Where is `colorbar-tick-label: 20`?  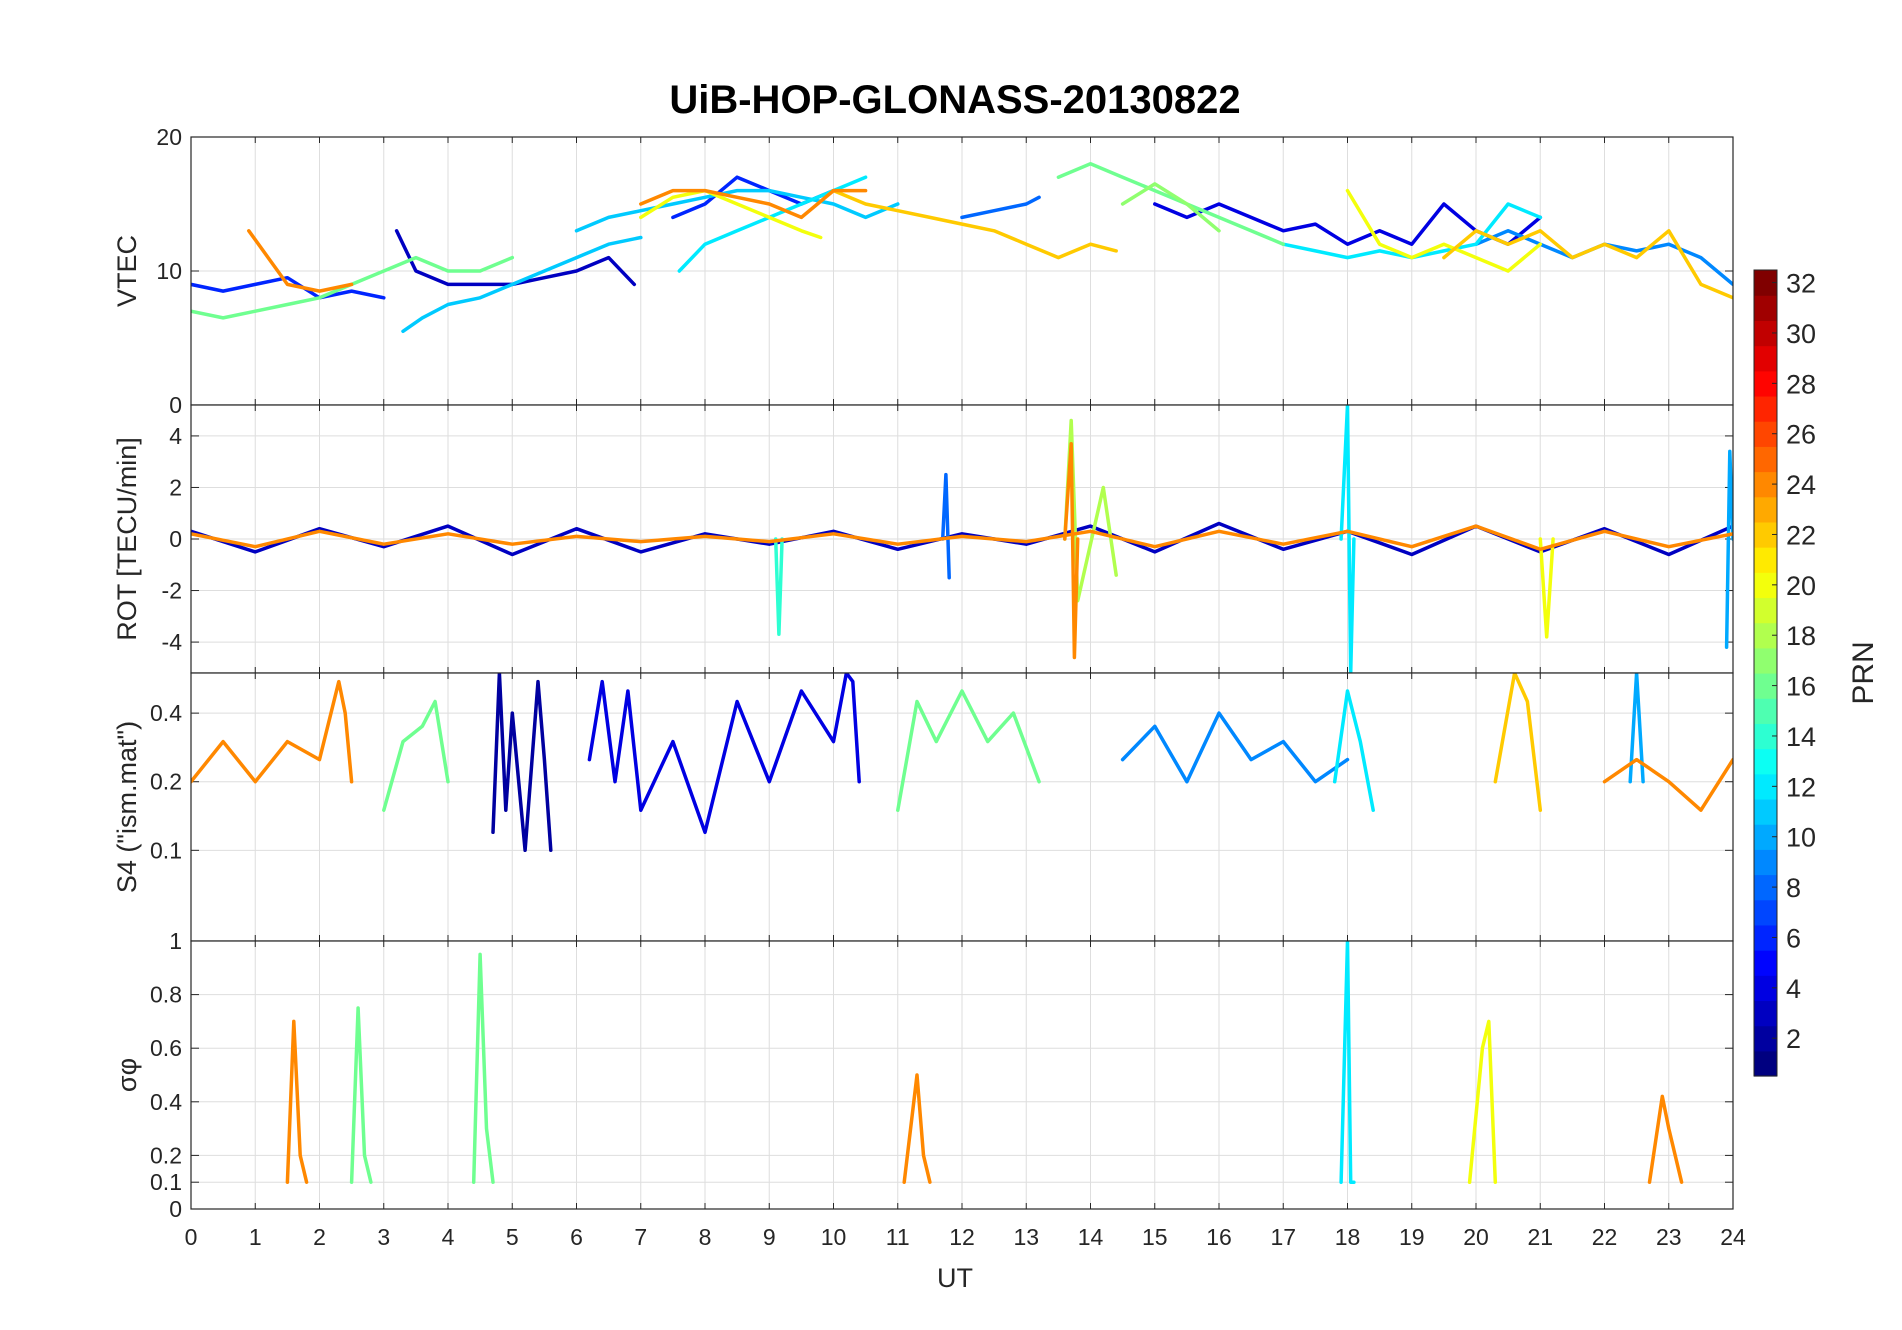 colorbar-tick-label: 20 is located at coordinates (1801, 586).